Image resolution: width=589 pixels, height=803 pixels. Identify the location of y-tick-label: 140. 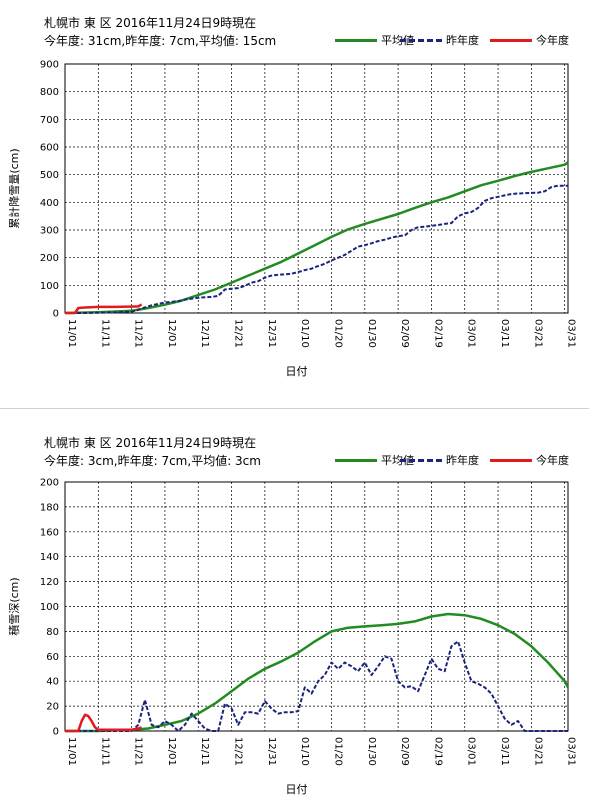
(49, 557).